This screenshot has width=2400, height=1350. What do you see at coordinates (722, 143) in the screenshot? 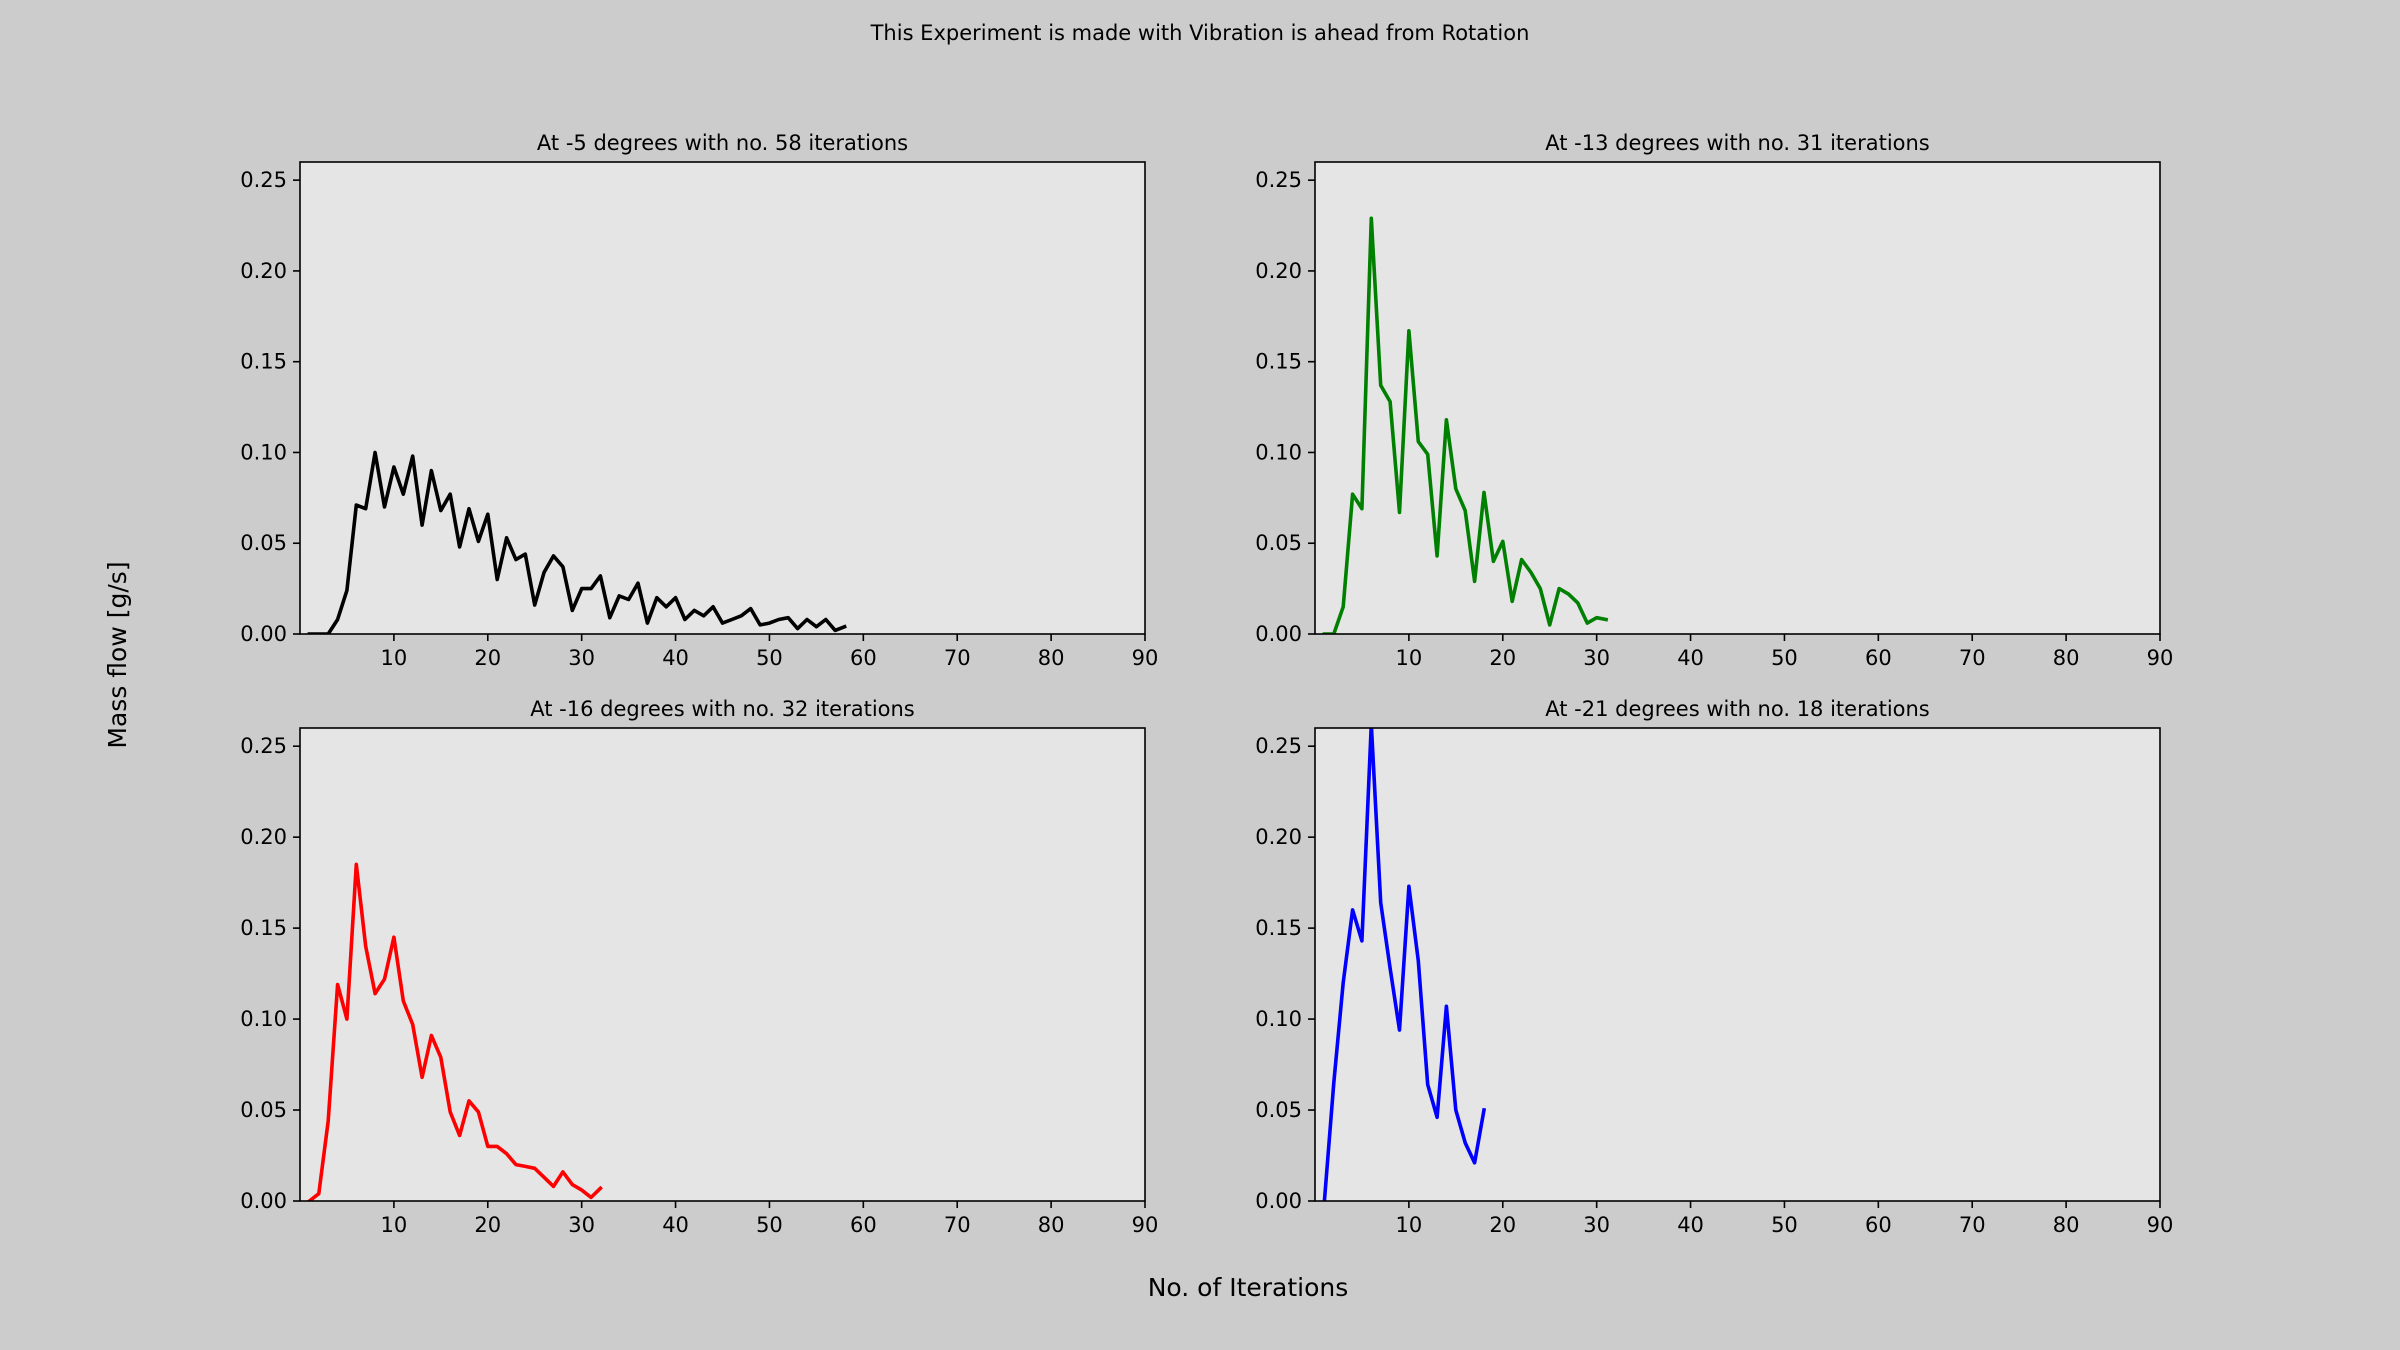
I see `subplot-title: At -5 degrees with no. 58 iterations` at bounding box center [722, 143].